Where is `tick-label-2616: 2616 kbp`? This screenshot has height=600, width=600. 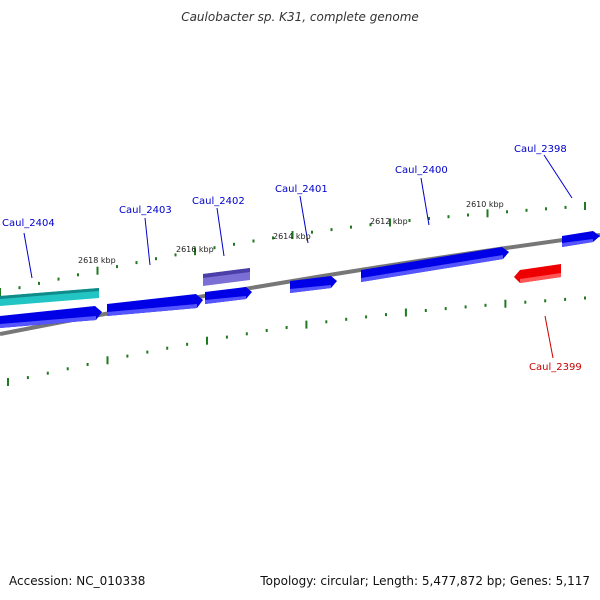 tick-label-2616: 2616 kbp is located at coordinates (195, 249).